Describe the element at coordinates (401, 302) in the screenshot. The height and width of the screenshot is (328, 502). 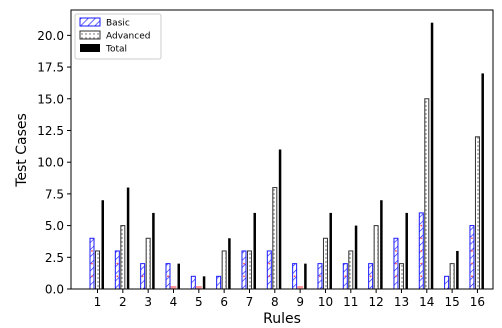
I see `x-tick-label: 13` at that location.